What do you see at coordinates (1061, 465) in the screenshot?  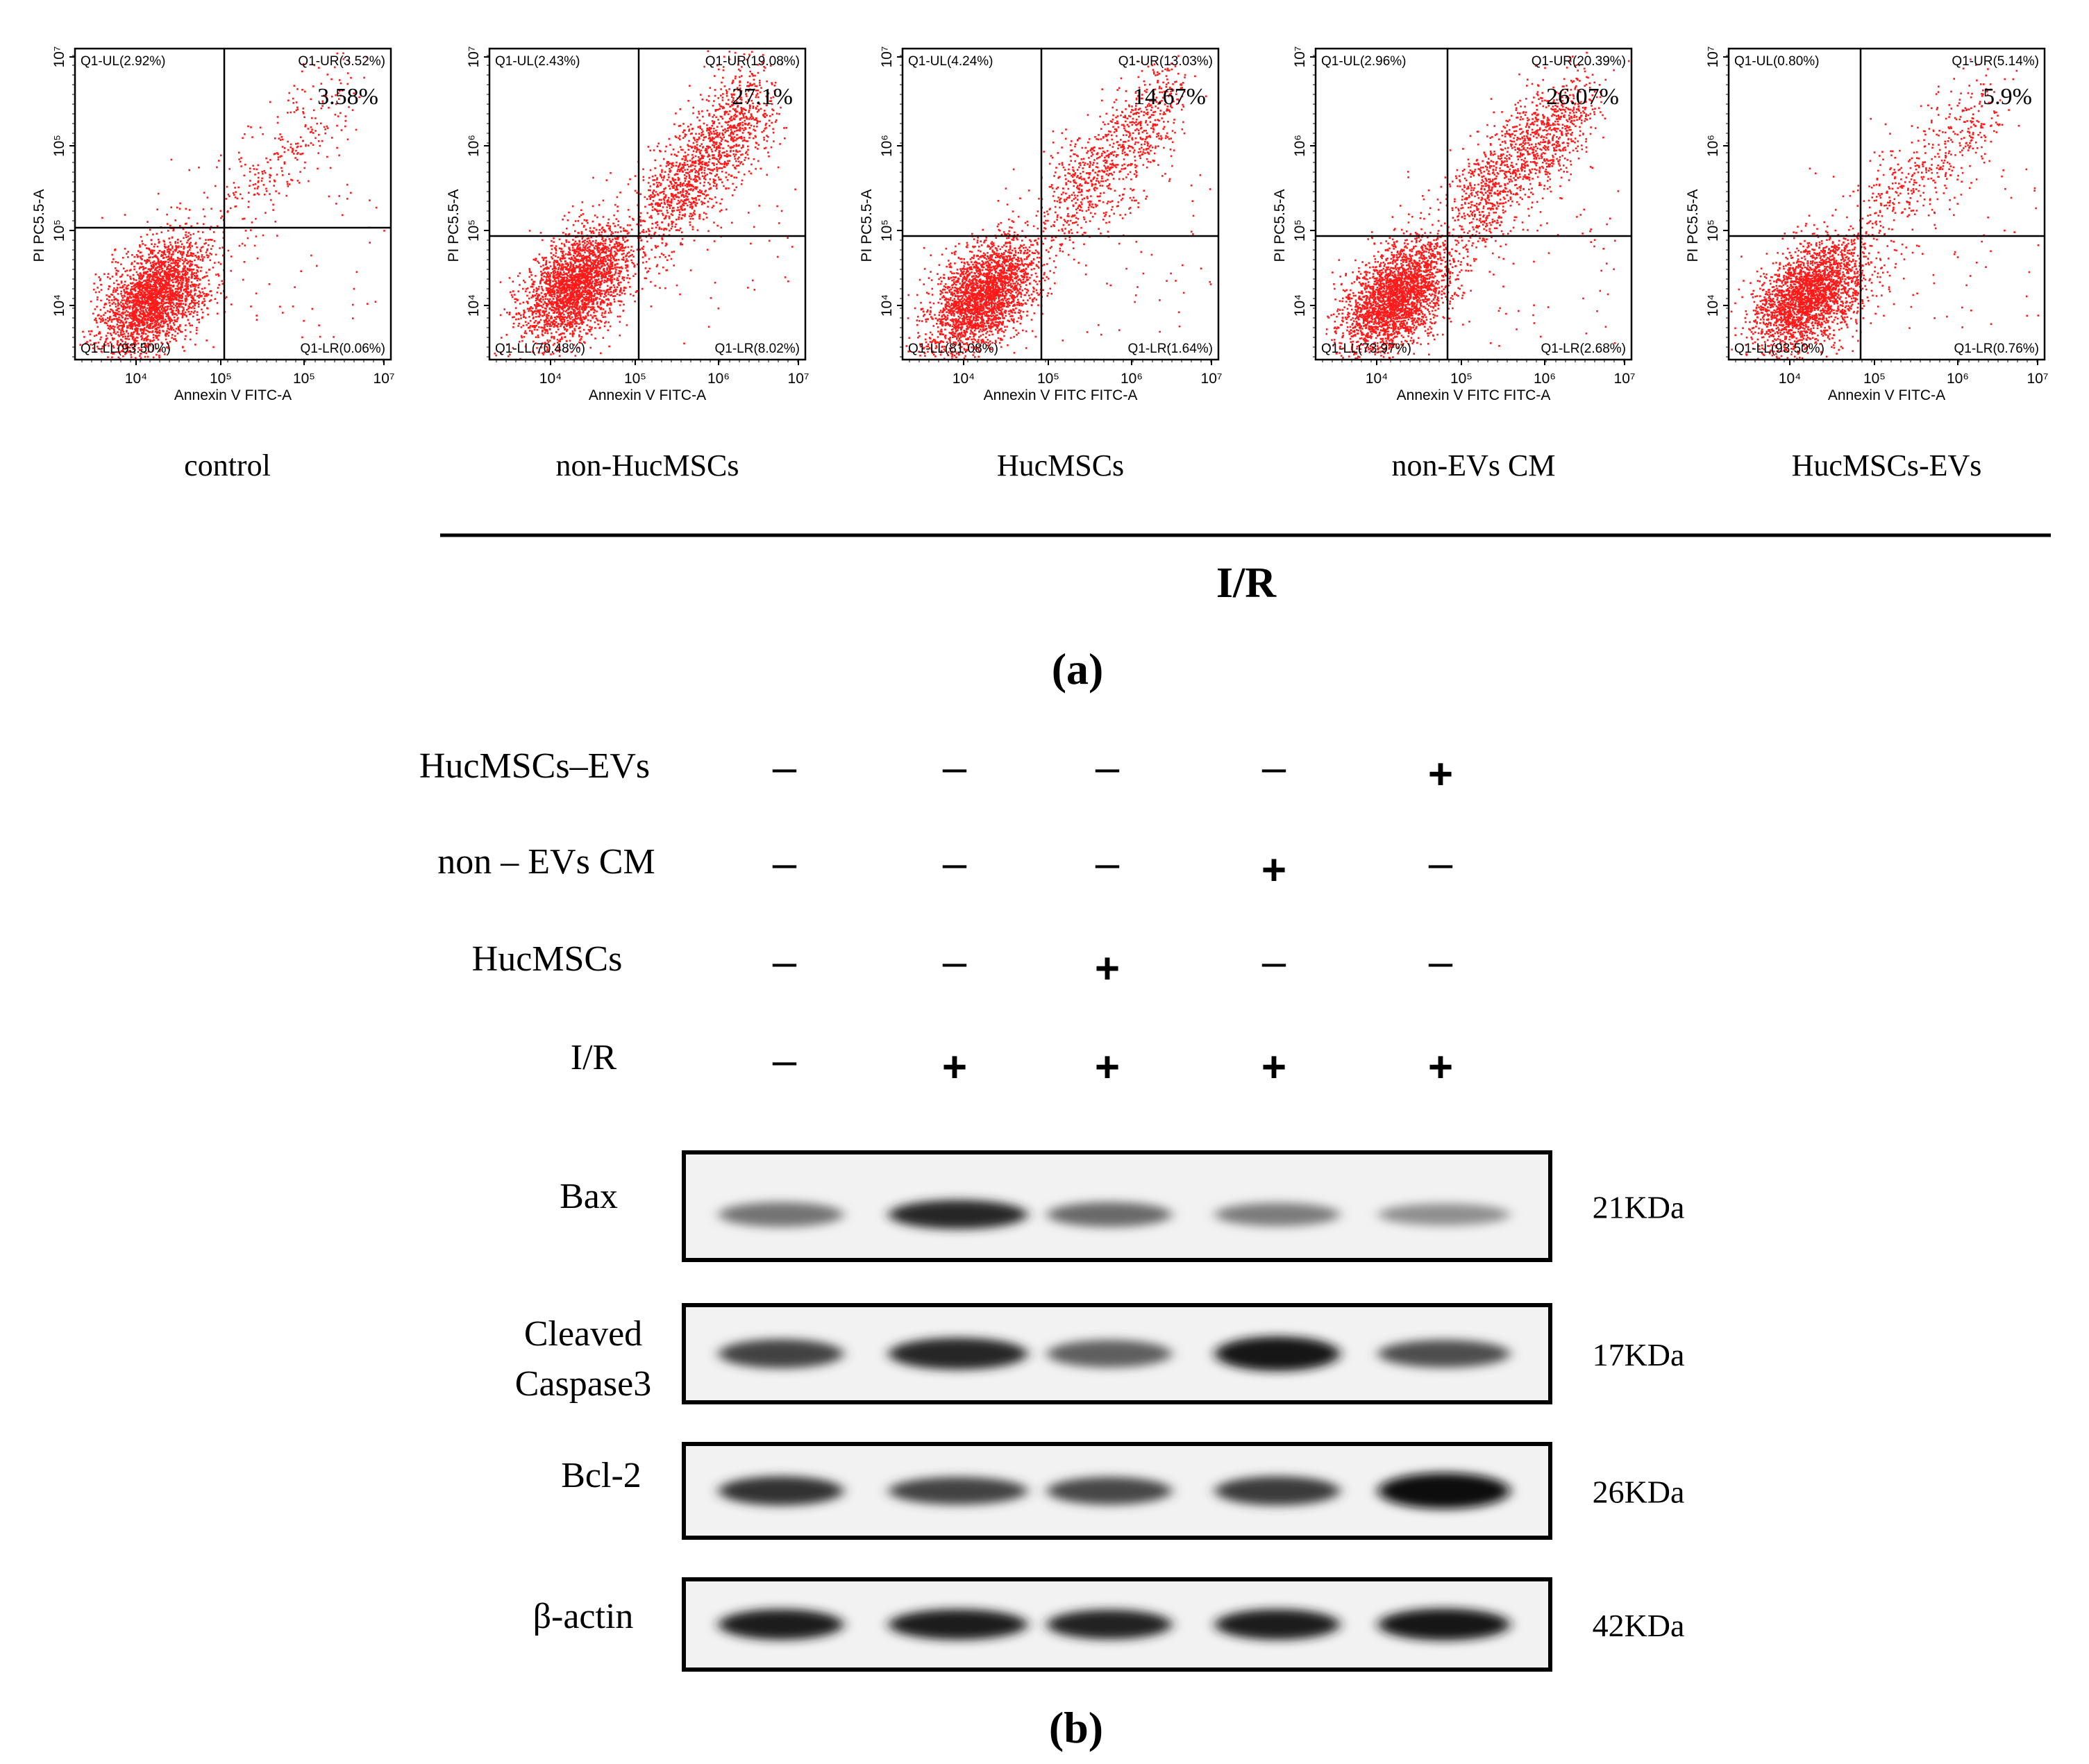 I see `group-name: HucMSCs` at bounding box center [1061, 465].